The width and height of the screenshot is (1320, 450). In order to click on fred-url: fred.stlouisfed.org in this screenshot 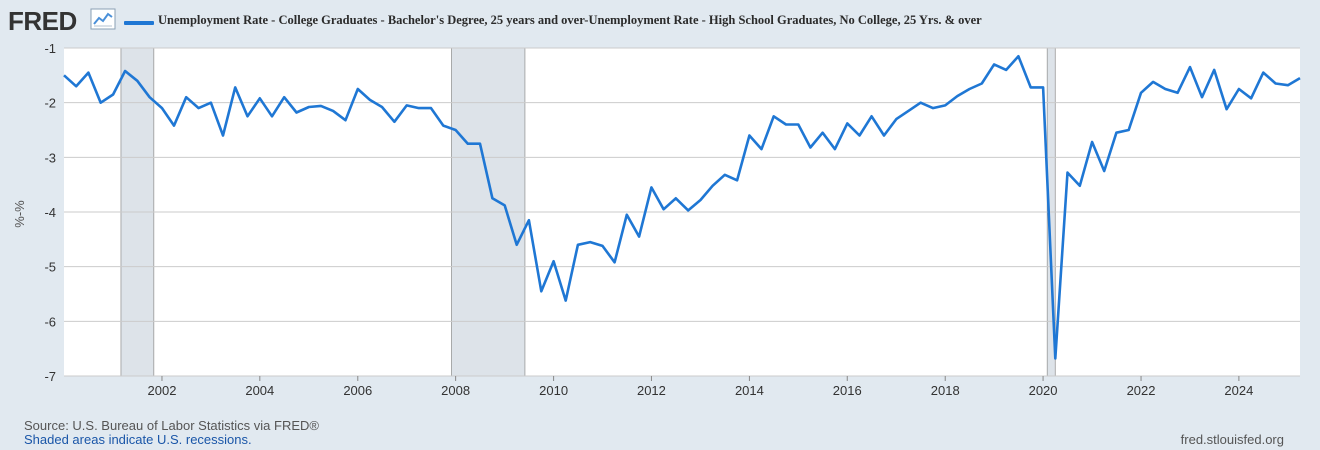, I will do `click(1232, 439)`.